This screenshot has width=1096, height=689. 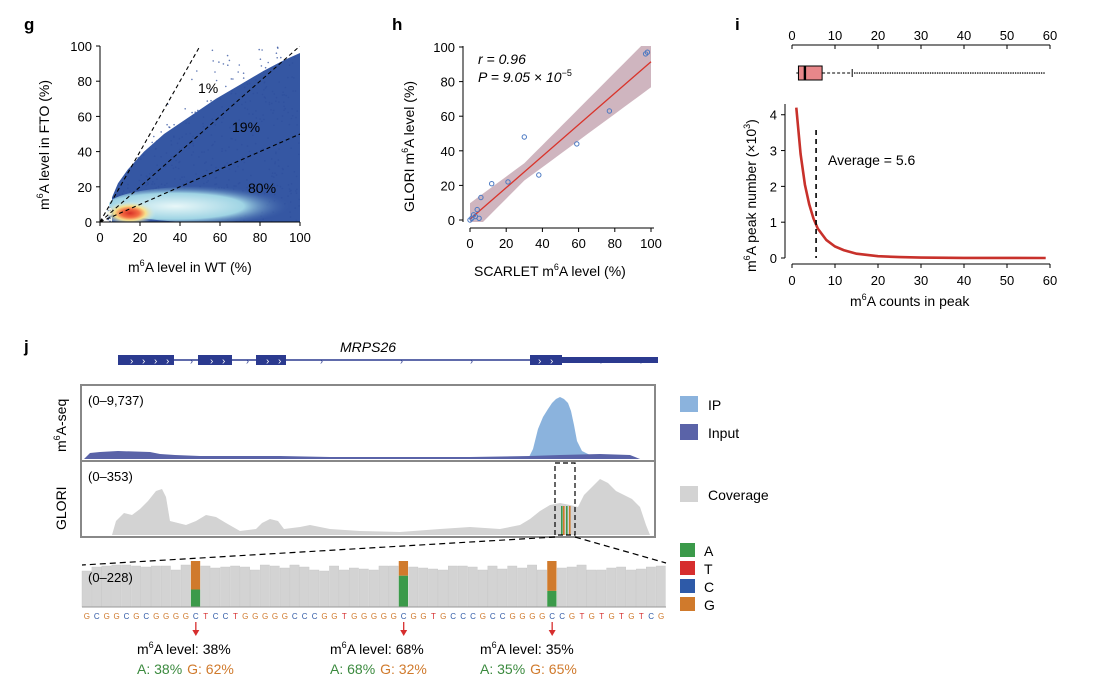 I want to click on j-site-1-level: m6A level: 38%, so click(x=184, y=648).